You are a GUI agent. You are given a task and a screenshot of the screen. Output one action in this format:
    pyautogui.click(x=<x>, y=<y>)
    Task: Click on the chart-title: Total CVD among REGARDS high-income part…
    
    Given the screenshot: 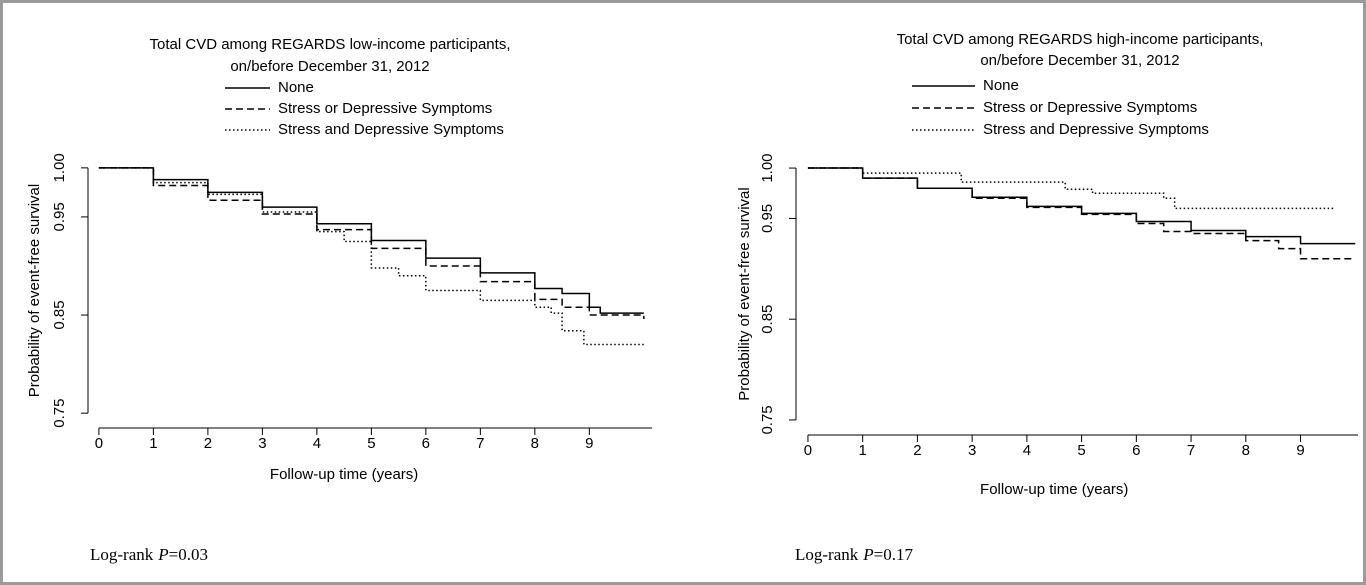 What is the action you would take?
    pyautogui.click(x=1080, y=39)
    